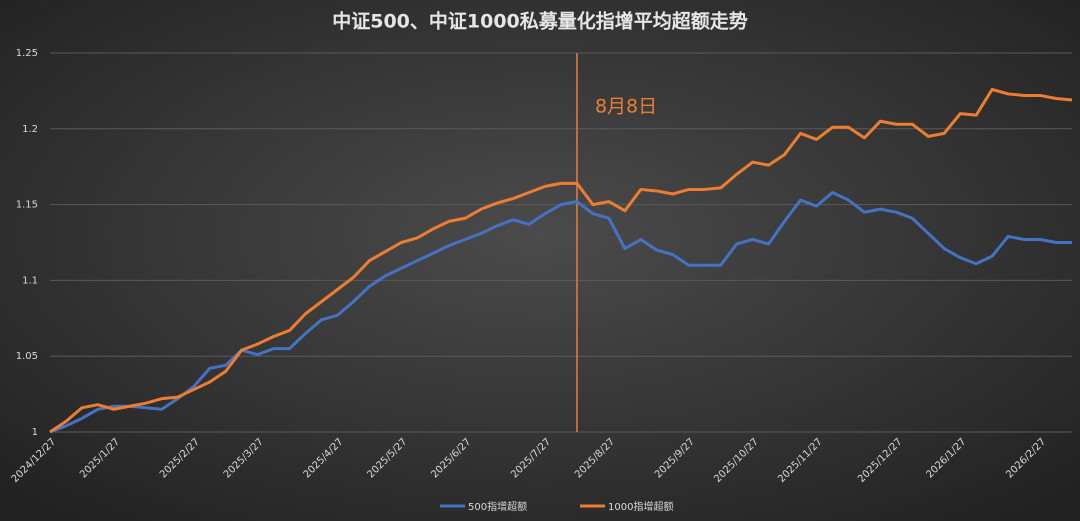 This screenshot has height=521, width=1080. Describe the element at coordinates (27, 356) in the screenshot. I see `y-tick-label: 1.05` at that location.